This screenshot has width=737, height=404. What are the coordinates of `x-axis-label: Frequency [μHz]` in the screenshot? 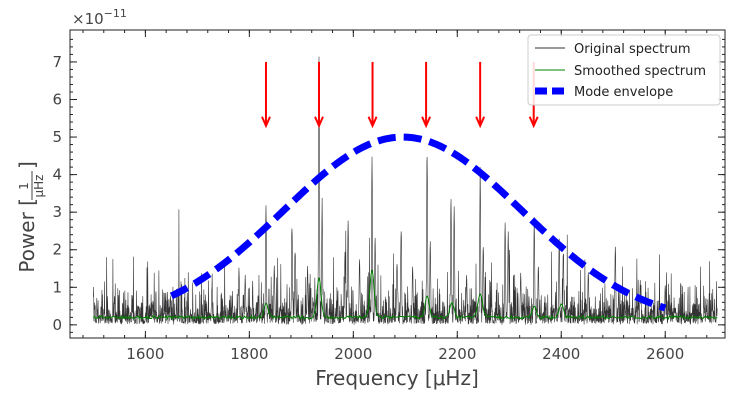 It's located at (397, 378).